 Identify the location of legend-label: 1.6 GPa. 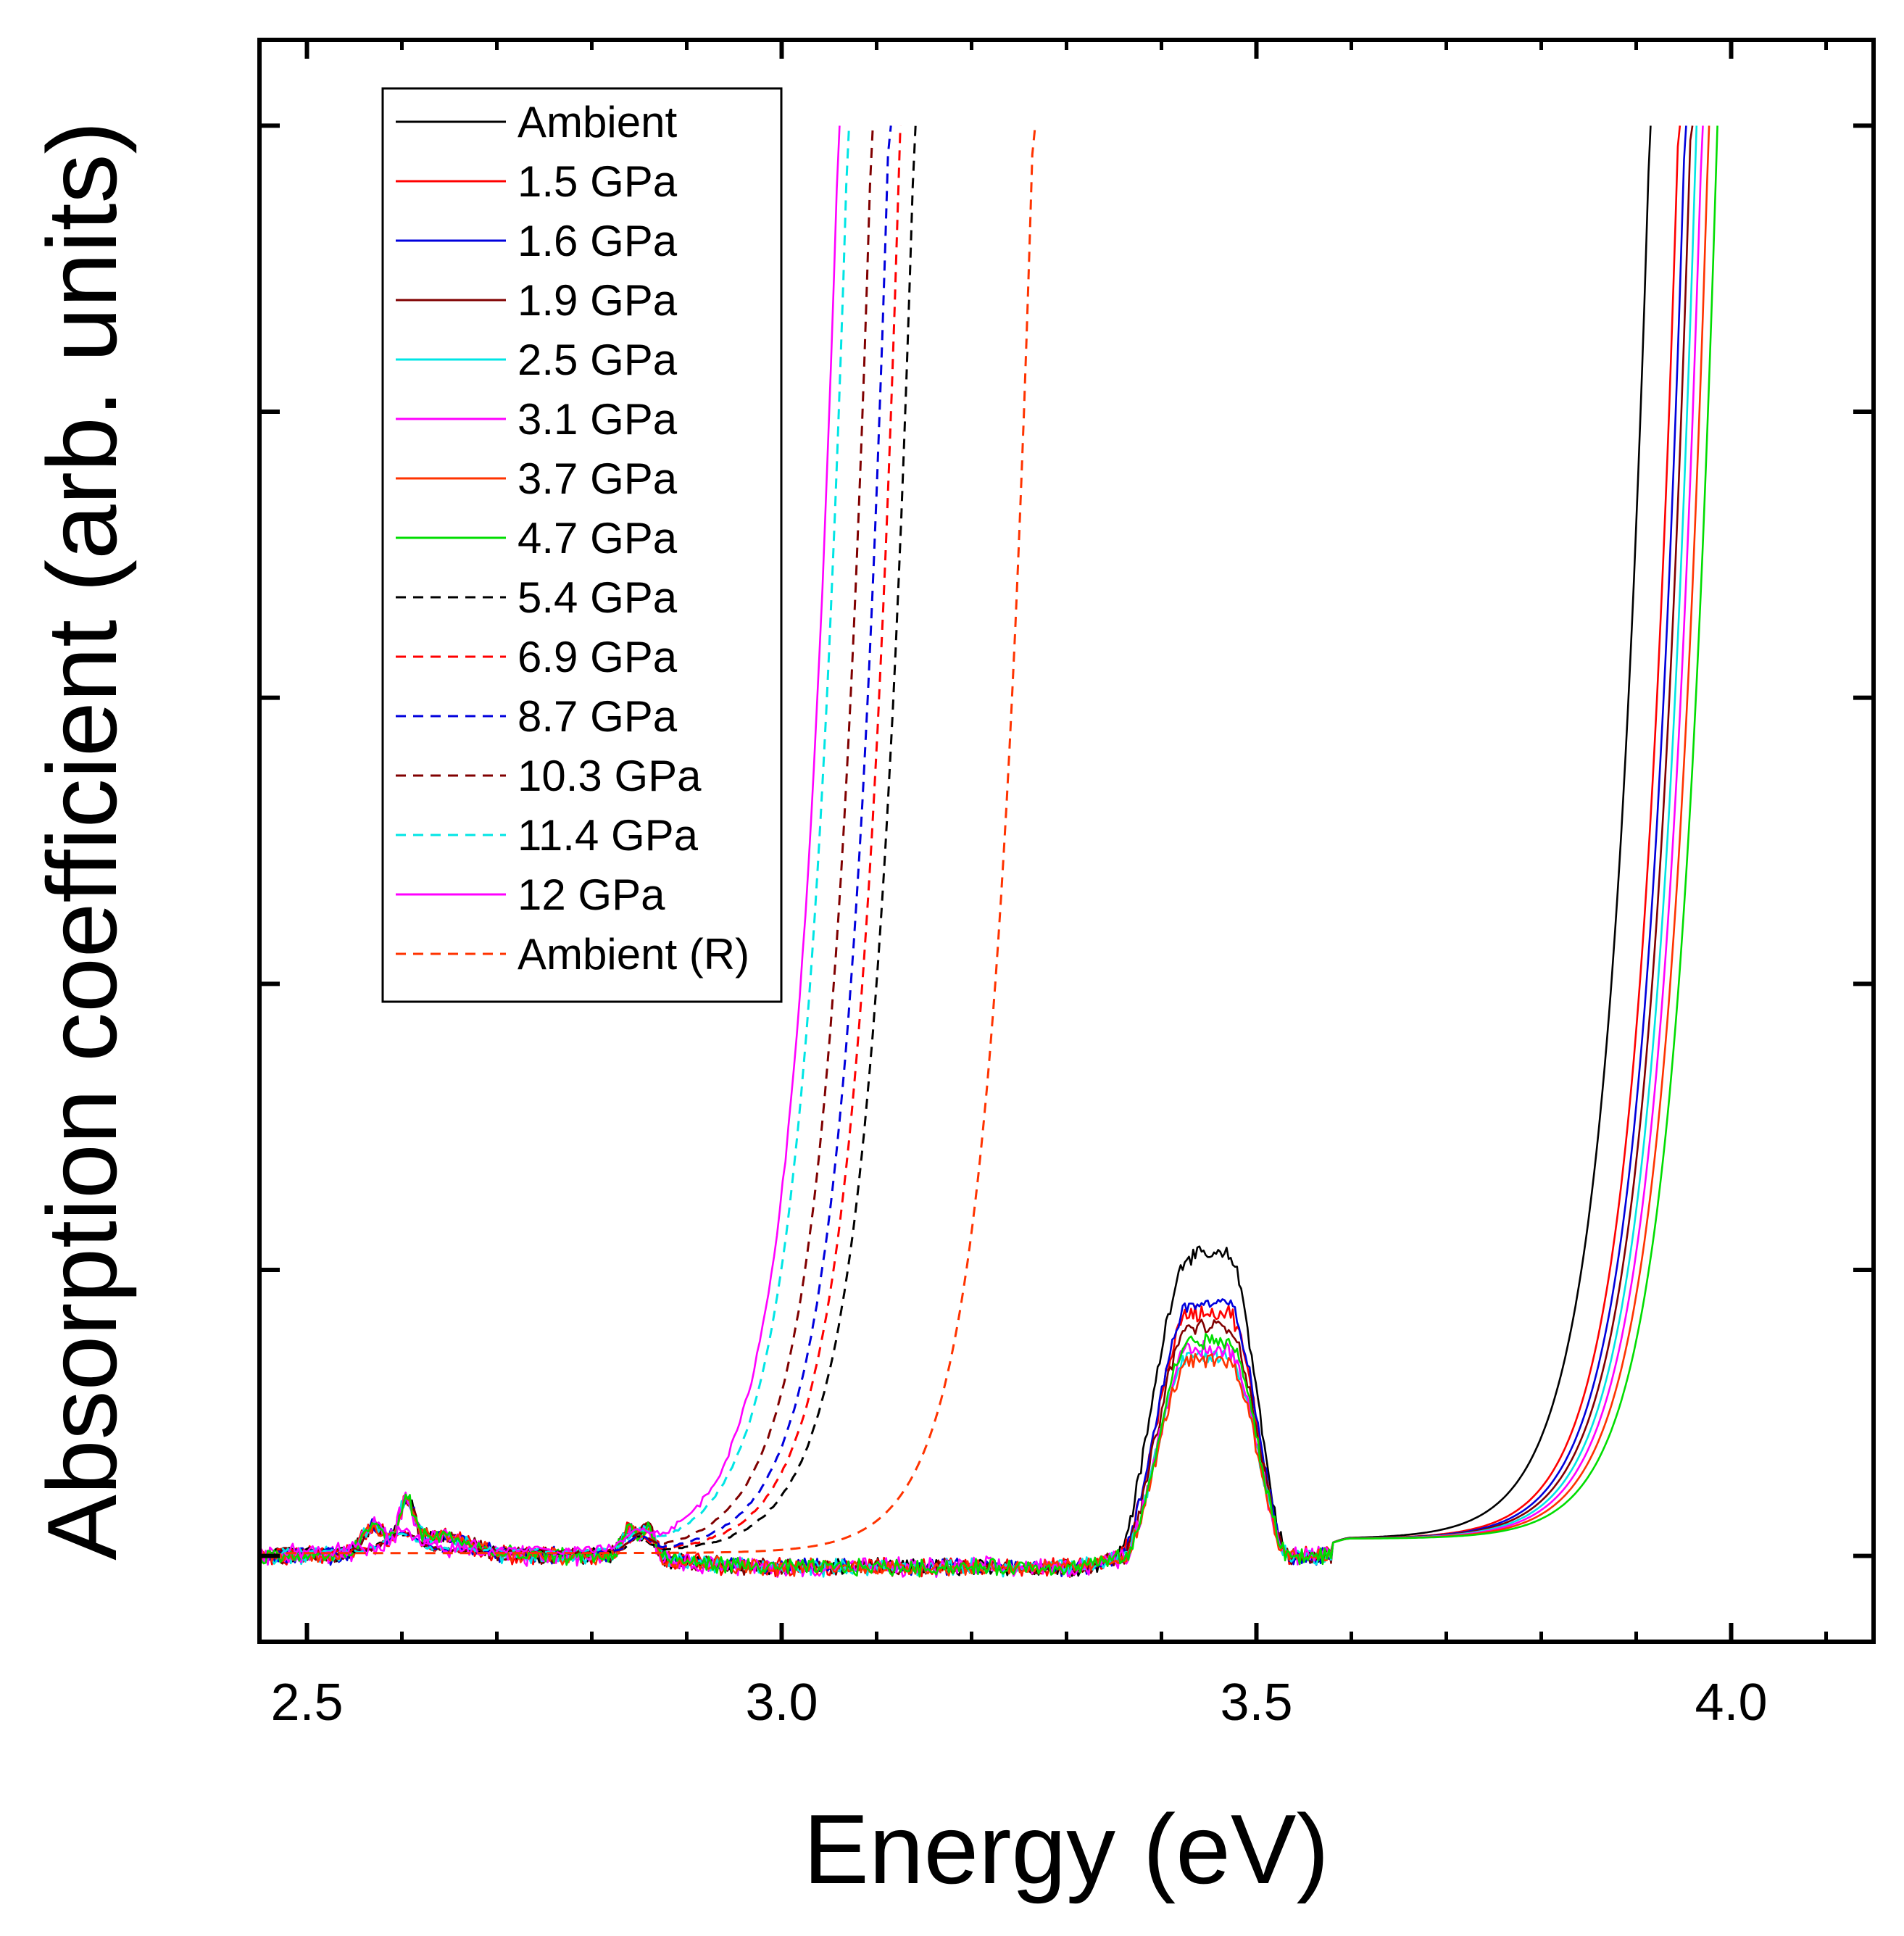
(597, 241).